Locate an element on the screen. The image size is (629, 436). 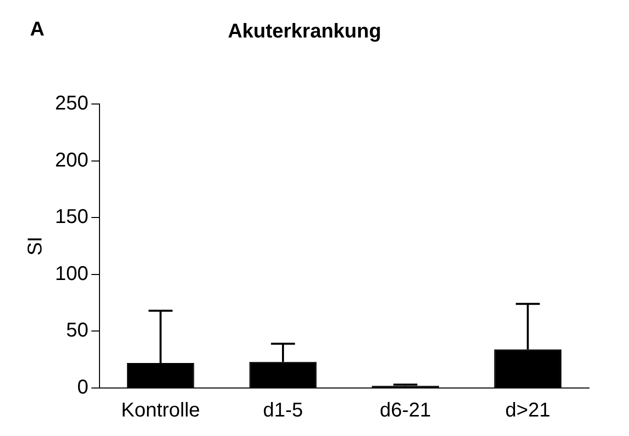
y-tick-label: 250 is located at coordinates (71, 103).